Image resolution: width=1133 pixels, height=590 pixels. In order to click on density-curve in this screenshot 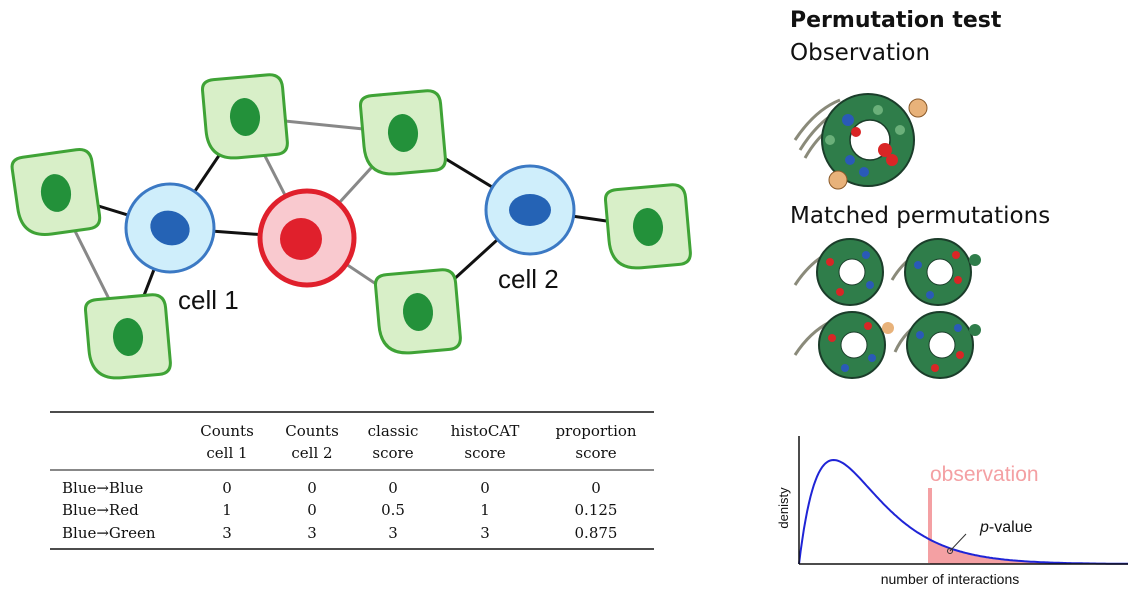, I will do `click(963, 511)`.